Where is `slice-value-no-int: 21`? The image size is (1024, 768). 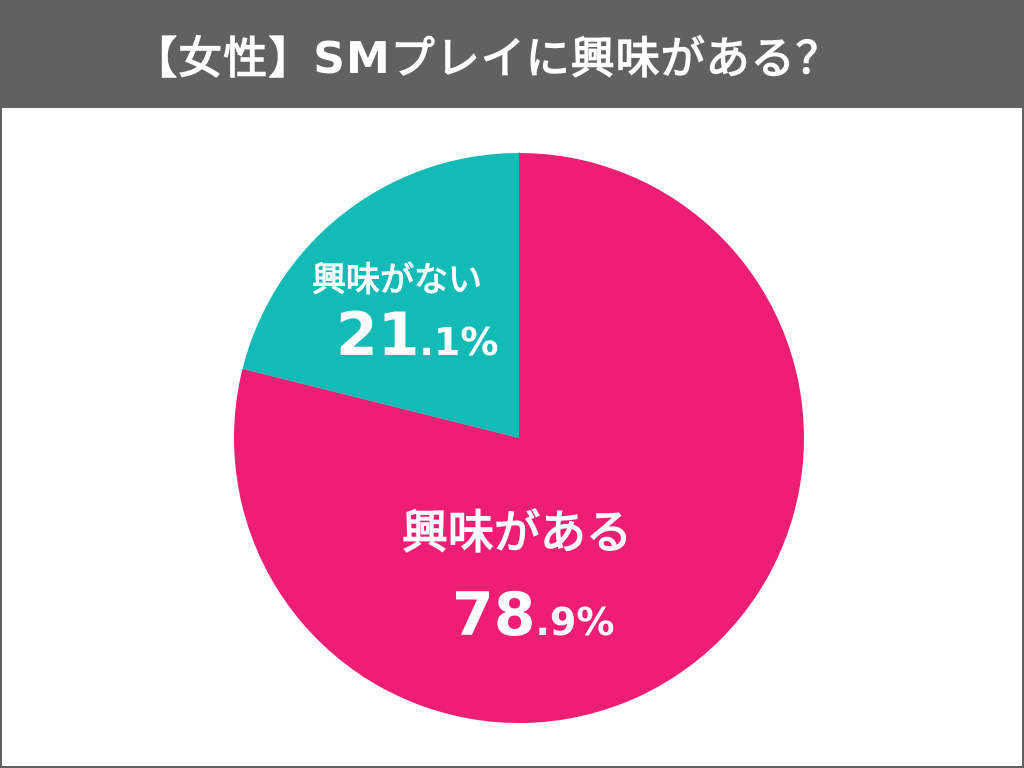
slice-value-no-int: 21 is located at coordinates (378, 335).